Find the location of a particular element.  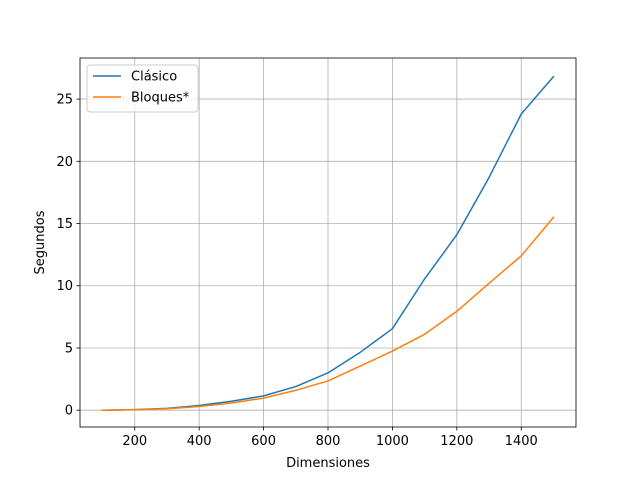

x-tick-label: 400 is located at coordinates (199, 441).